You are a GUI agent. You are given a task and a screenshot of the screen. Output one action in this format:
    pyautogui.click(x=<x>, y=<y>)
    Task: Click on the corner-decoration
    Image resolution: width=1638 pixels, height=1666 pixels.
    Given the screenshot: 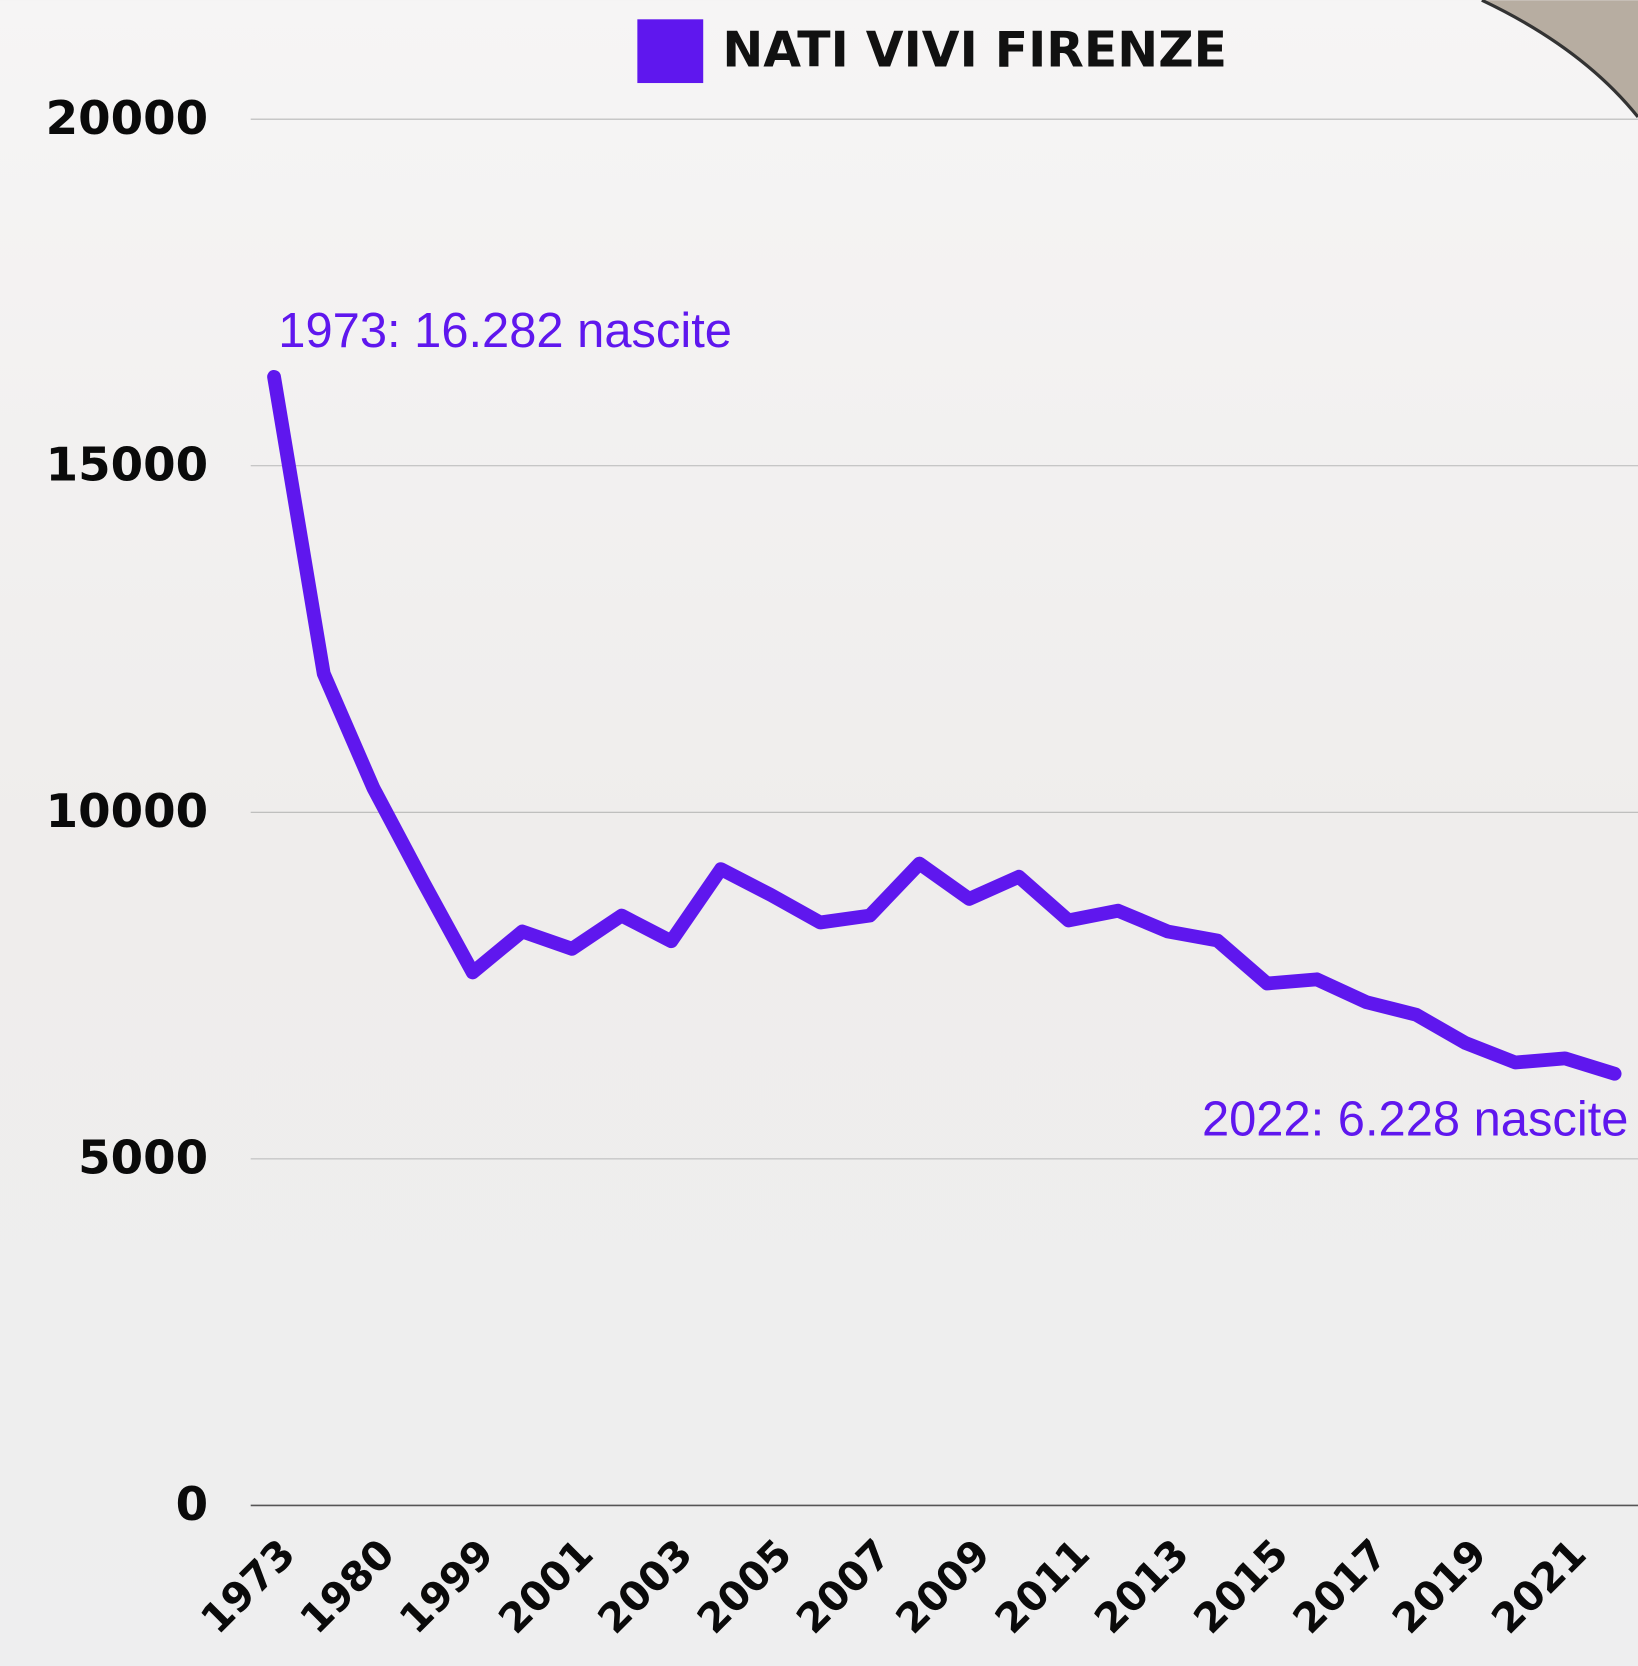 What is the action you would take?
    pyautogui.click(x=1559, y=59)
    